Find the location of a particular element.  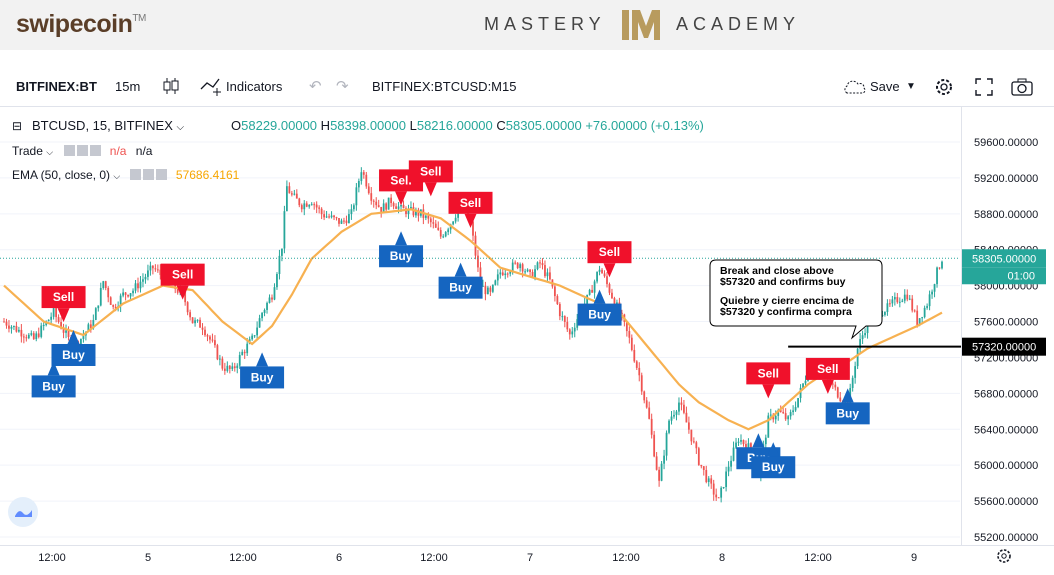

interval-selector: 15m is located at coordinates (128, 86).